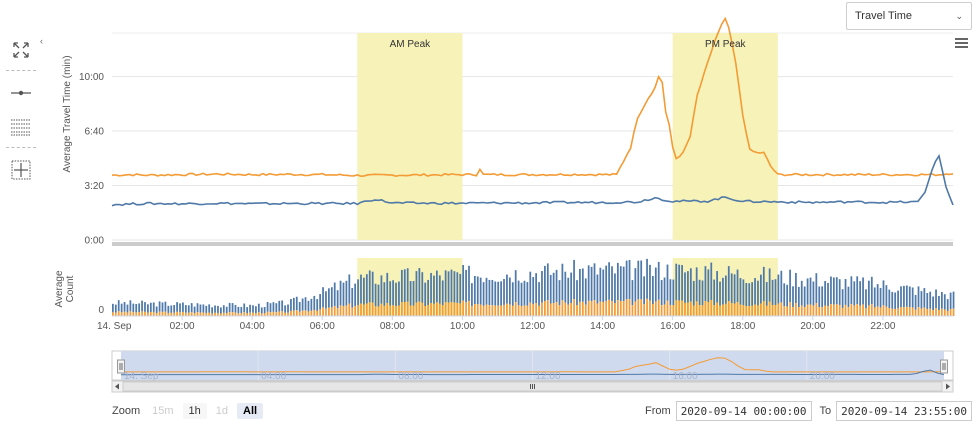 The image size is (980, 437). What do you see at coordinates (672, 326) in the screenshot?
I see `x-tick-label: 16:00` at bounding box center [672, 326].